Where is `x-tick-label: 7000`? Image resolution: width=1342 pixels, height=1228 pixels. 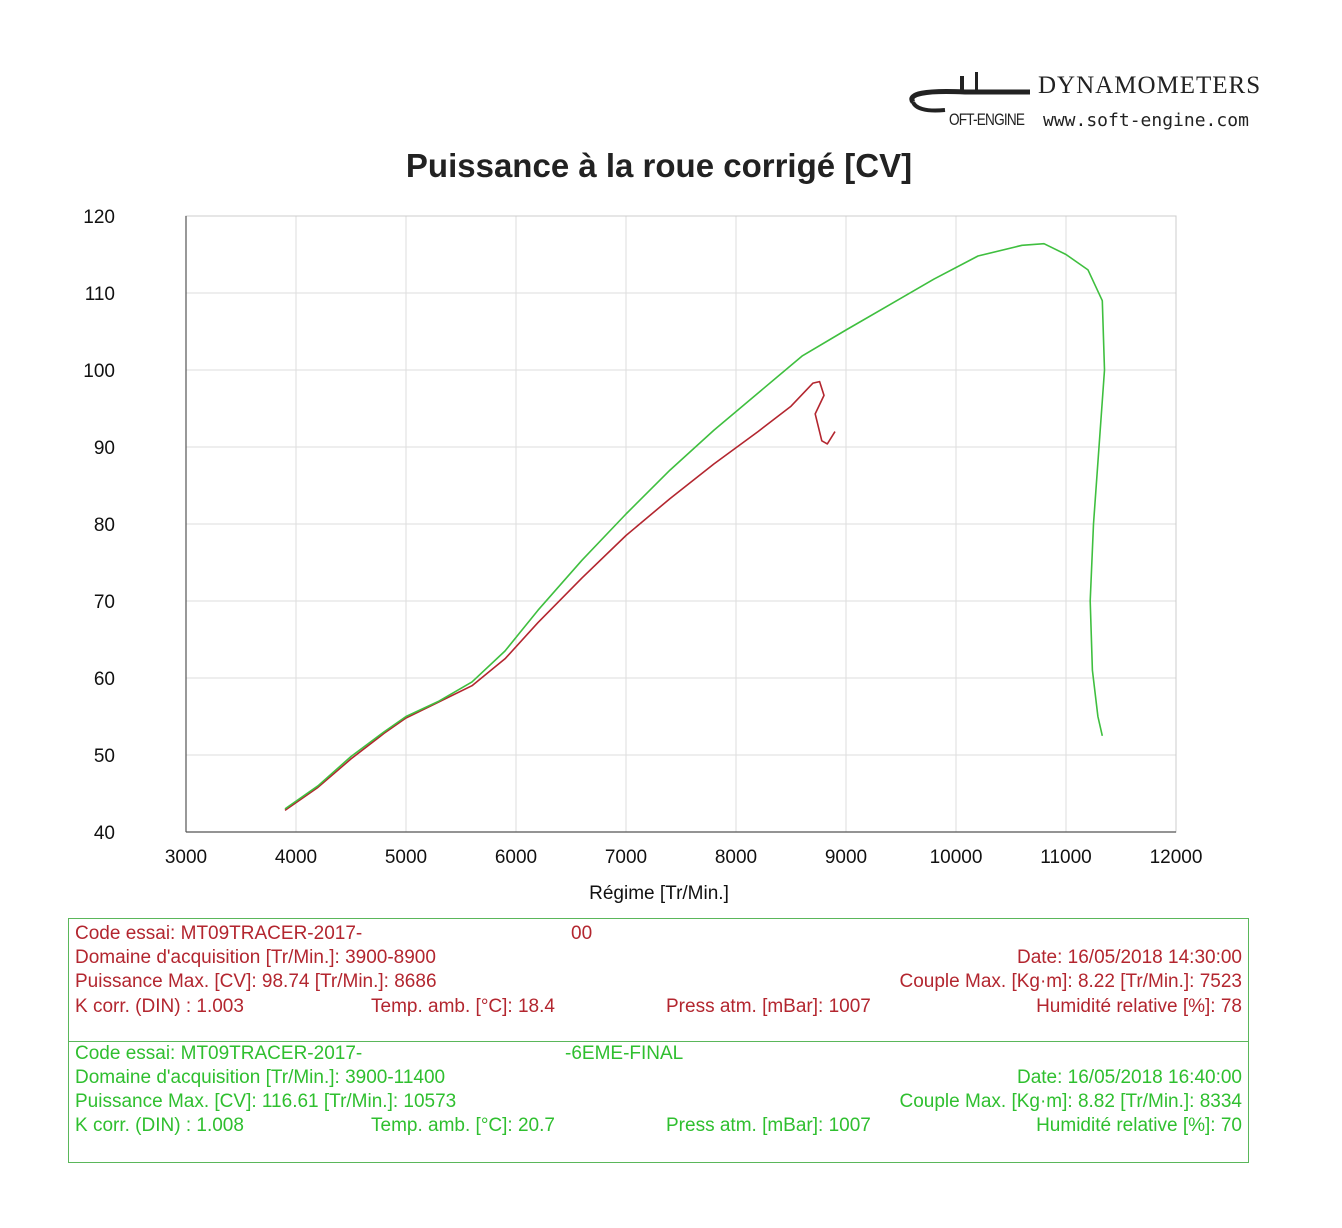
x-tick-label: 7000 is located at coordinates (626, 857).